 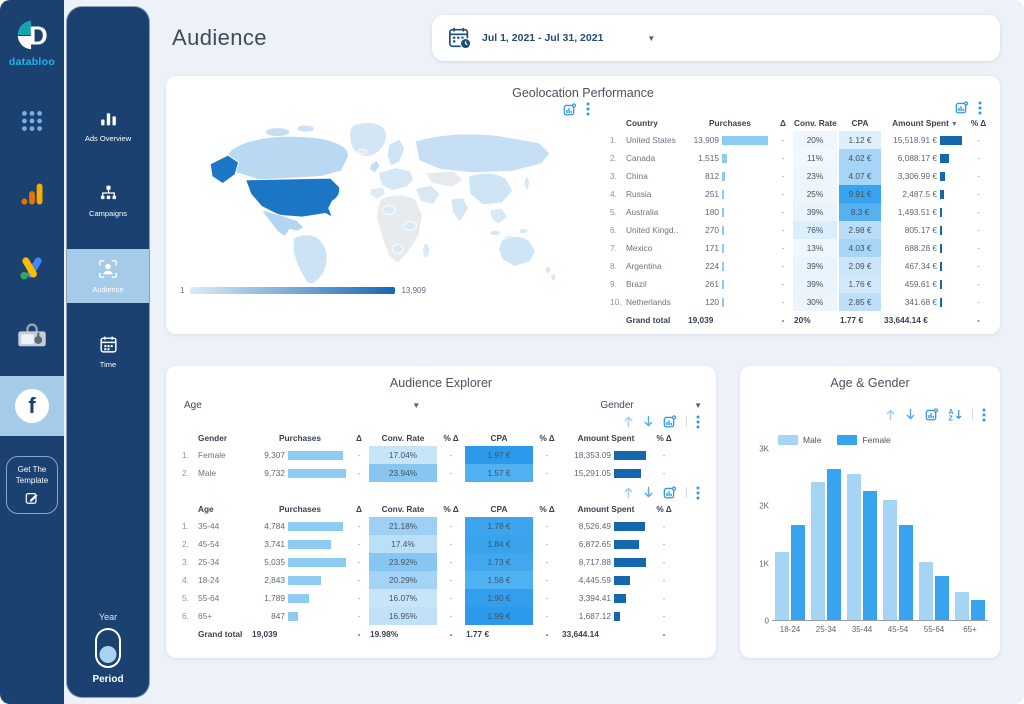 What do you see at coordinates (428, 455) in the screenshot?
I see `table-row: 1. Female 9,307-17.04% -1.97 € -18,353.09-` at bounding box center [428, 455].